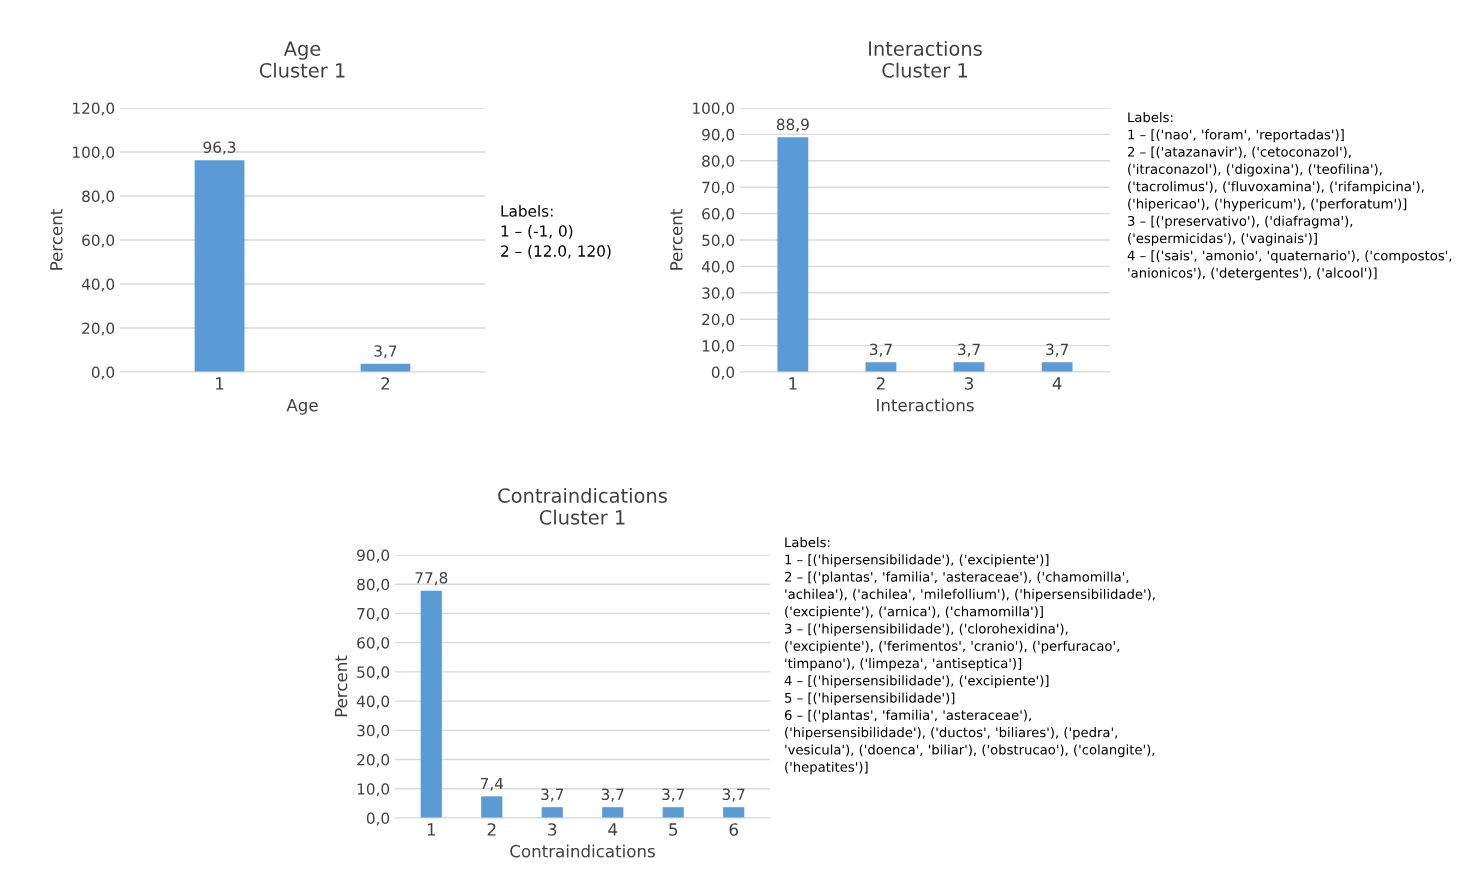  What do you see at coordinates (582, 851) in the screenshot?
I see `x-axis-title: Contraindications` at bounding box center [582, 851].